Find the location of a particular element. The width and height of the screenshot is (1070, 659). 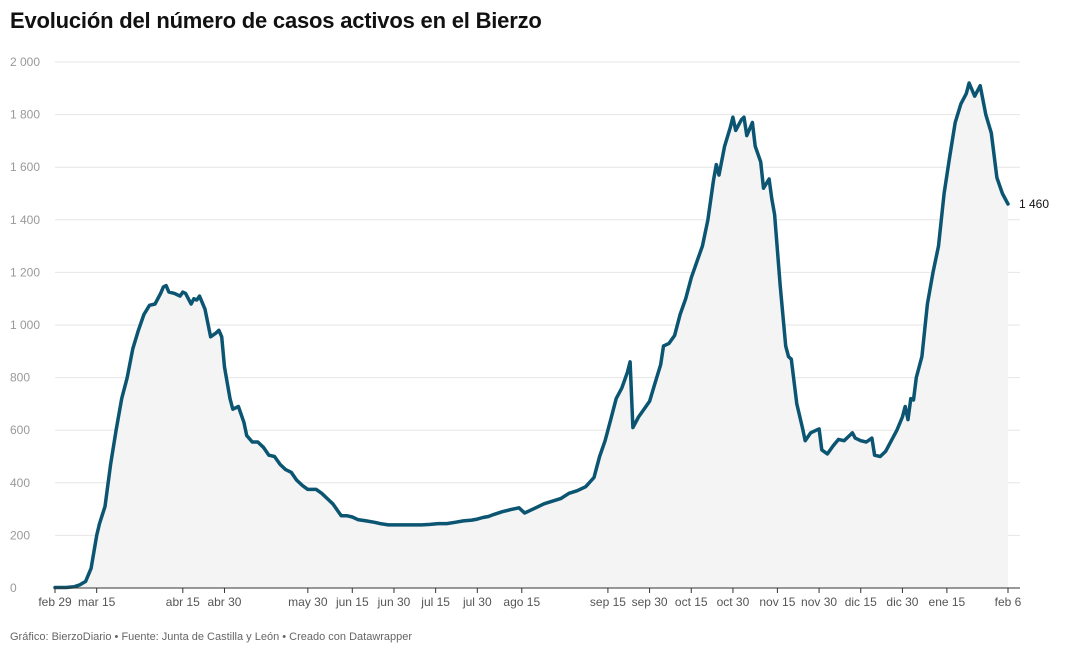

x-tick-label: oct 15 is located at coordinates (691, 602).